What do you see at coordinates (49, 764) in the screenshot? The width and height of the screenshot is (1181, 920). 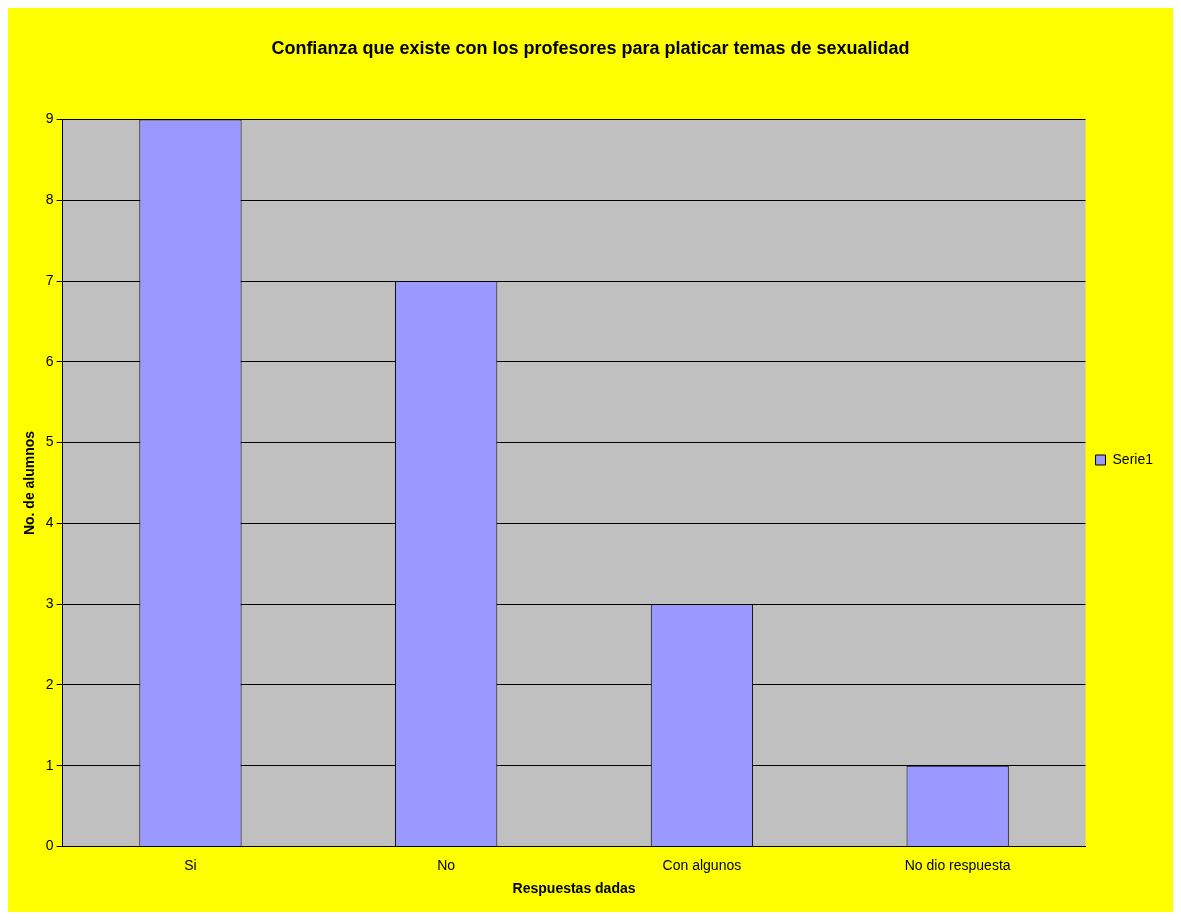 I see `y-tick-label: 1` at bounding box center [49, 764].